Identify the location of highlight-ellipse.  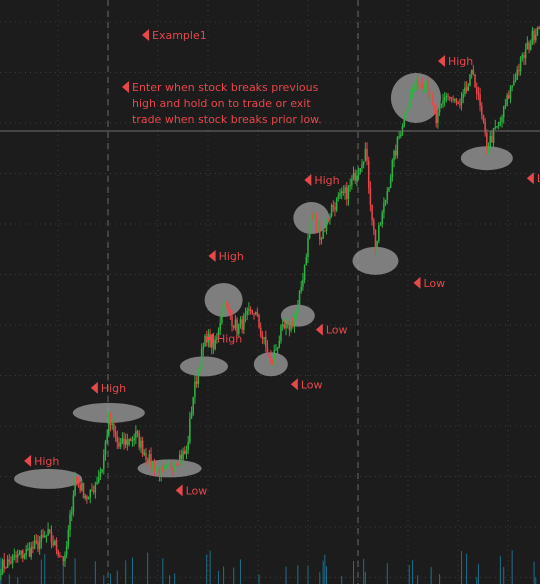
(223, 299).